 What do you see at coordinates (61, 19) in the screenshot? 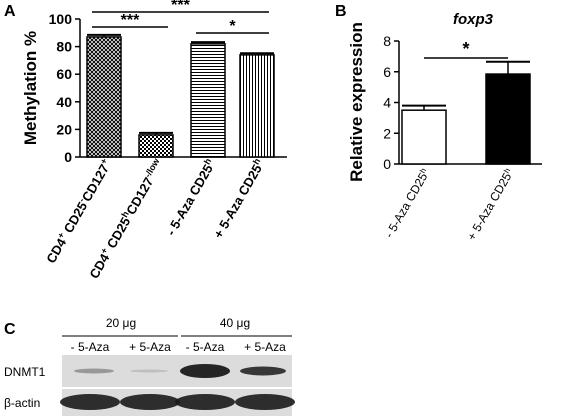
I see `y-tick-label: 100` at bounding box center [61, 19].